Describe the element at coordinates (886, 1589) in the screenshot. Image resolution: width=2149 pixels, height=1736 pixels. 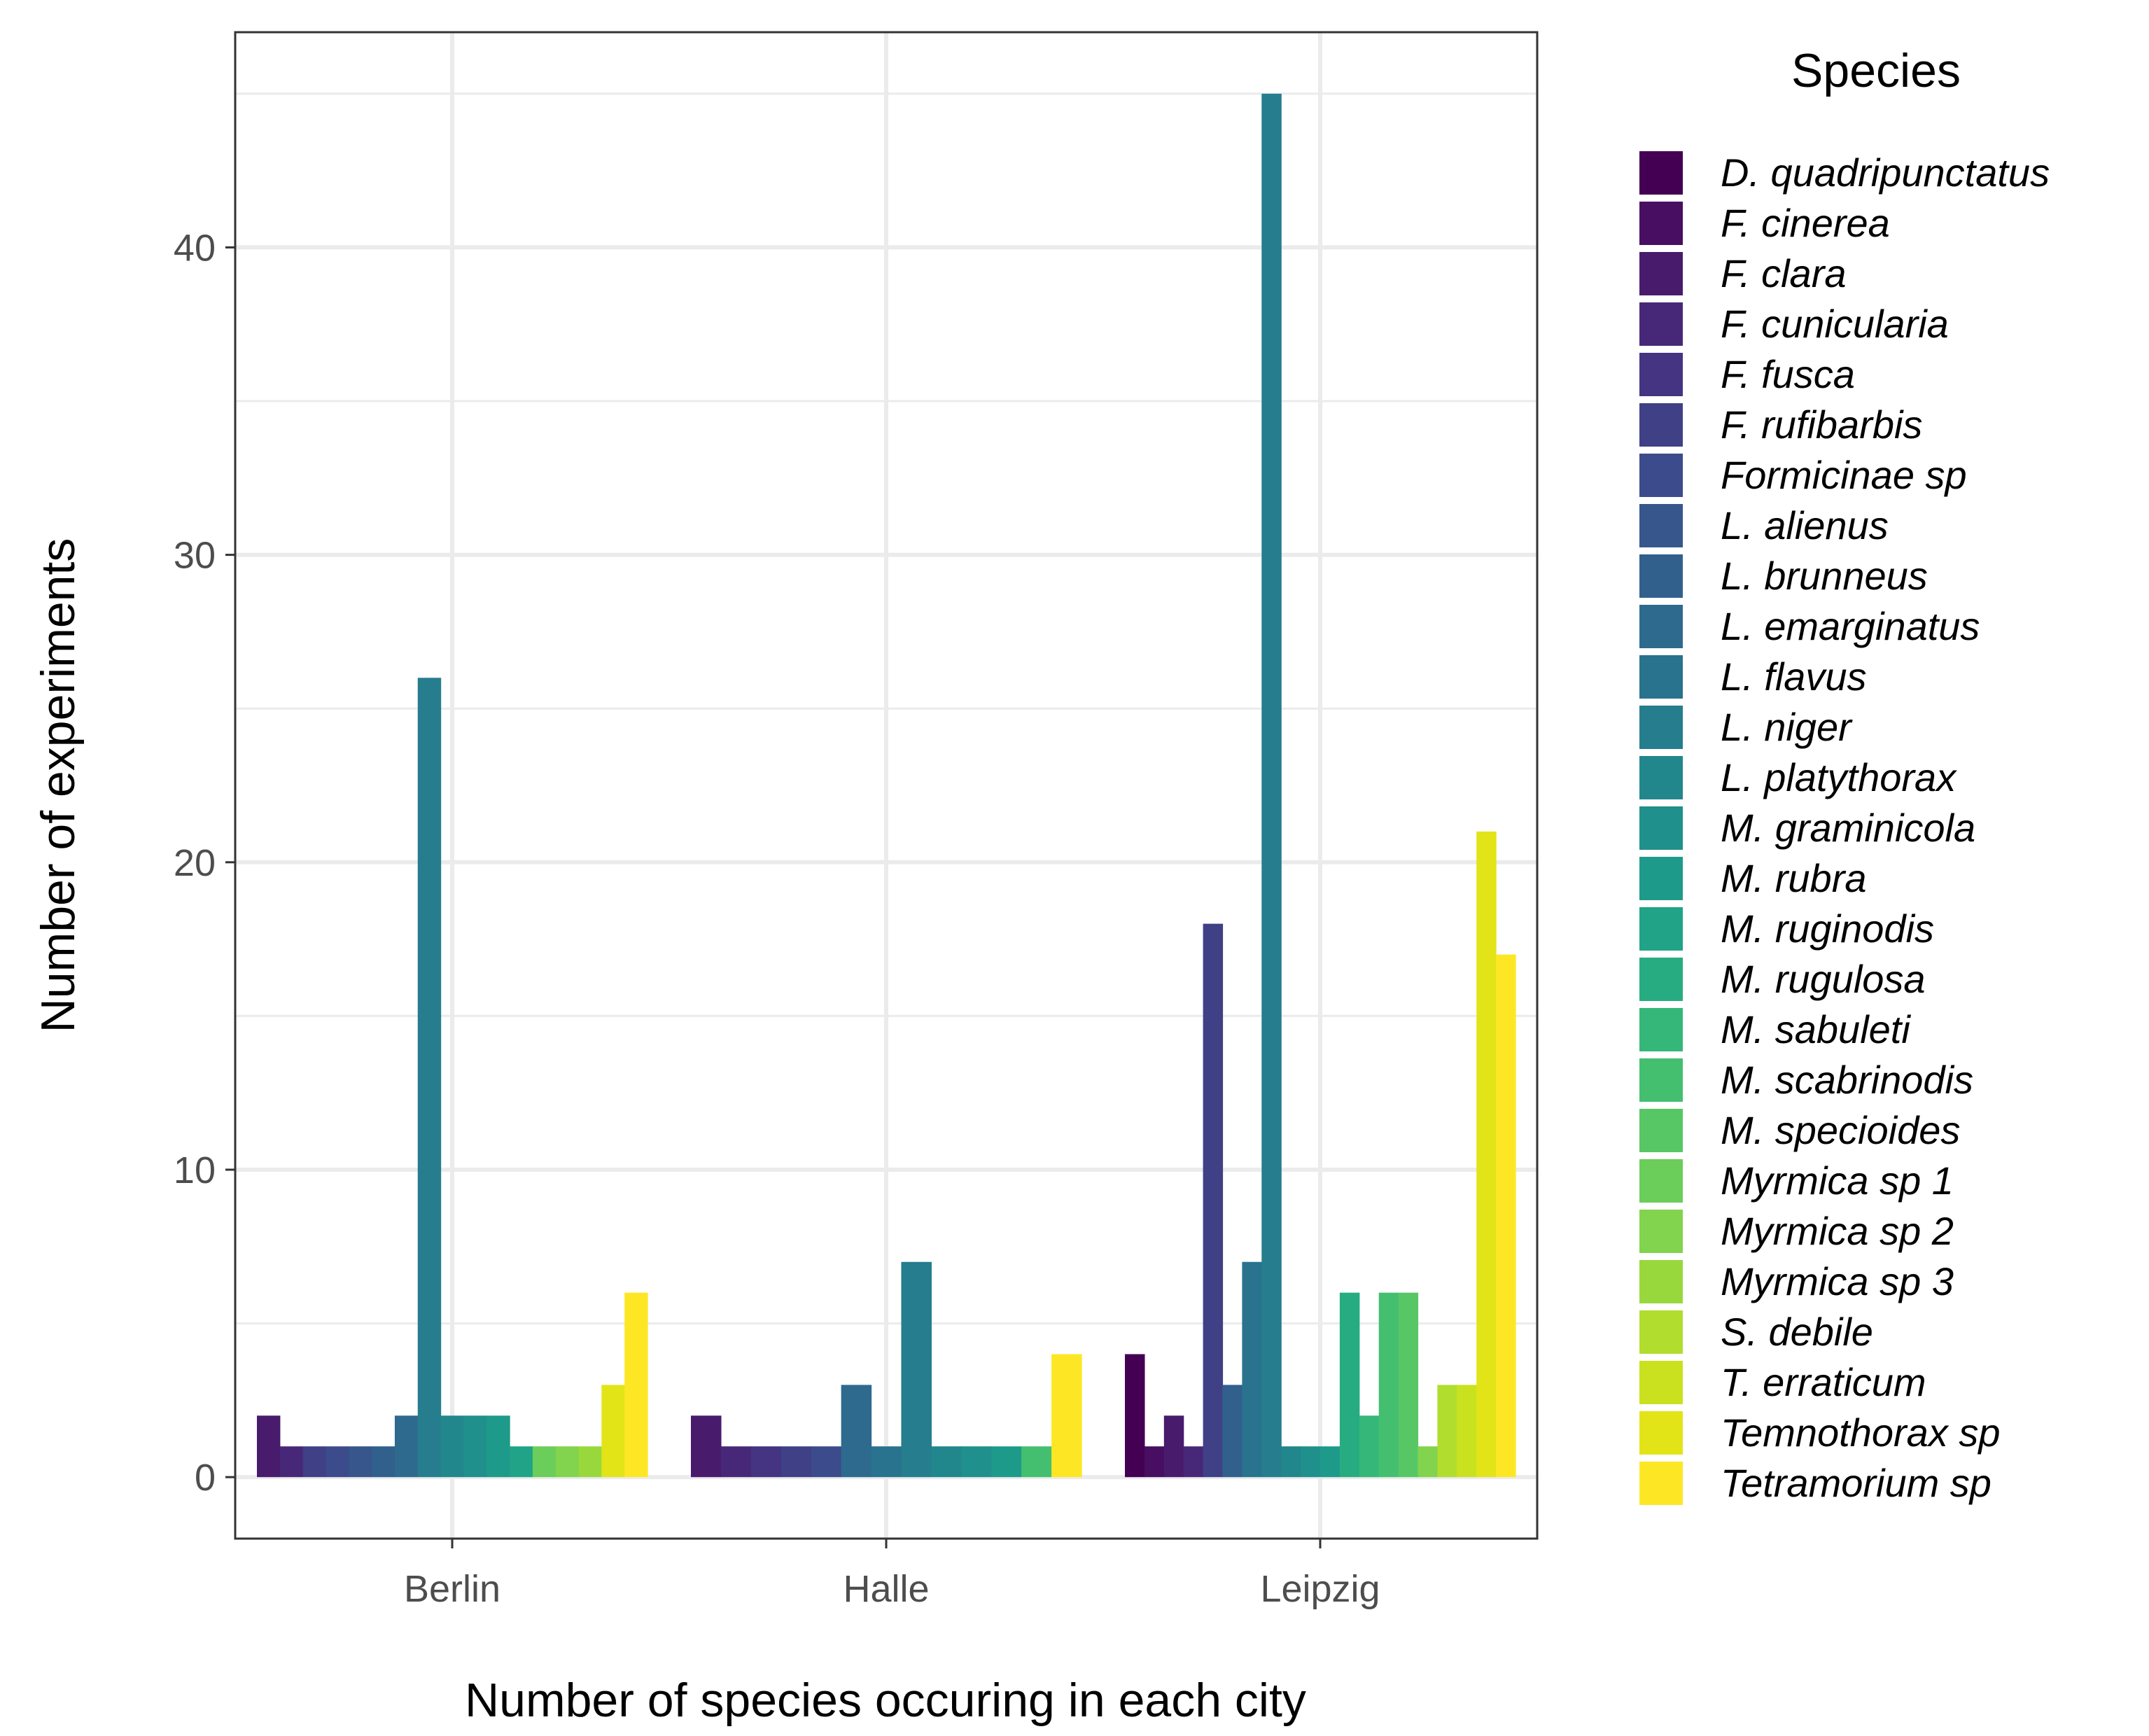
I see `x-tick-label: Halle` at that location.